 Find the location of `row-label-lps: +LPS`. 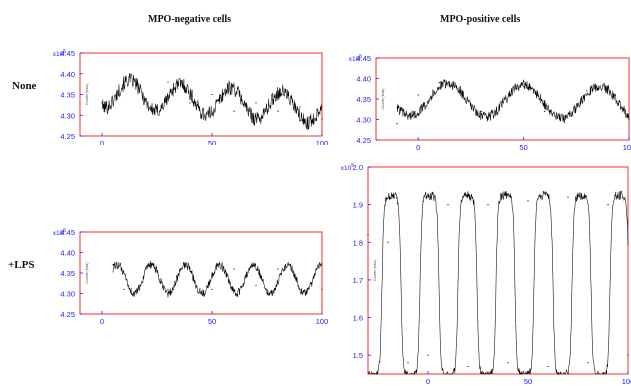

row-label-lps: +LPS is located at coordinates (21, 265).